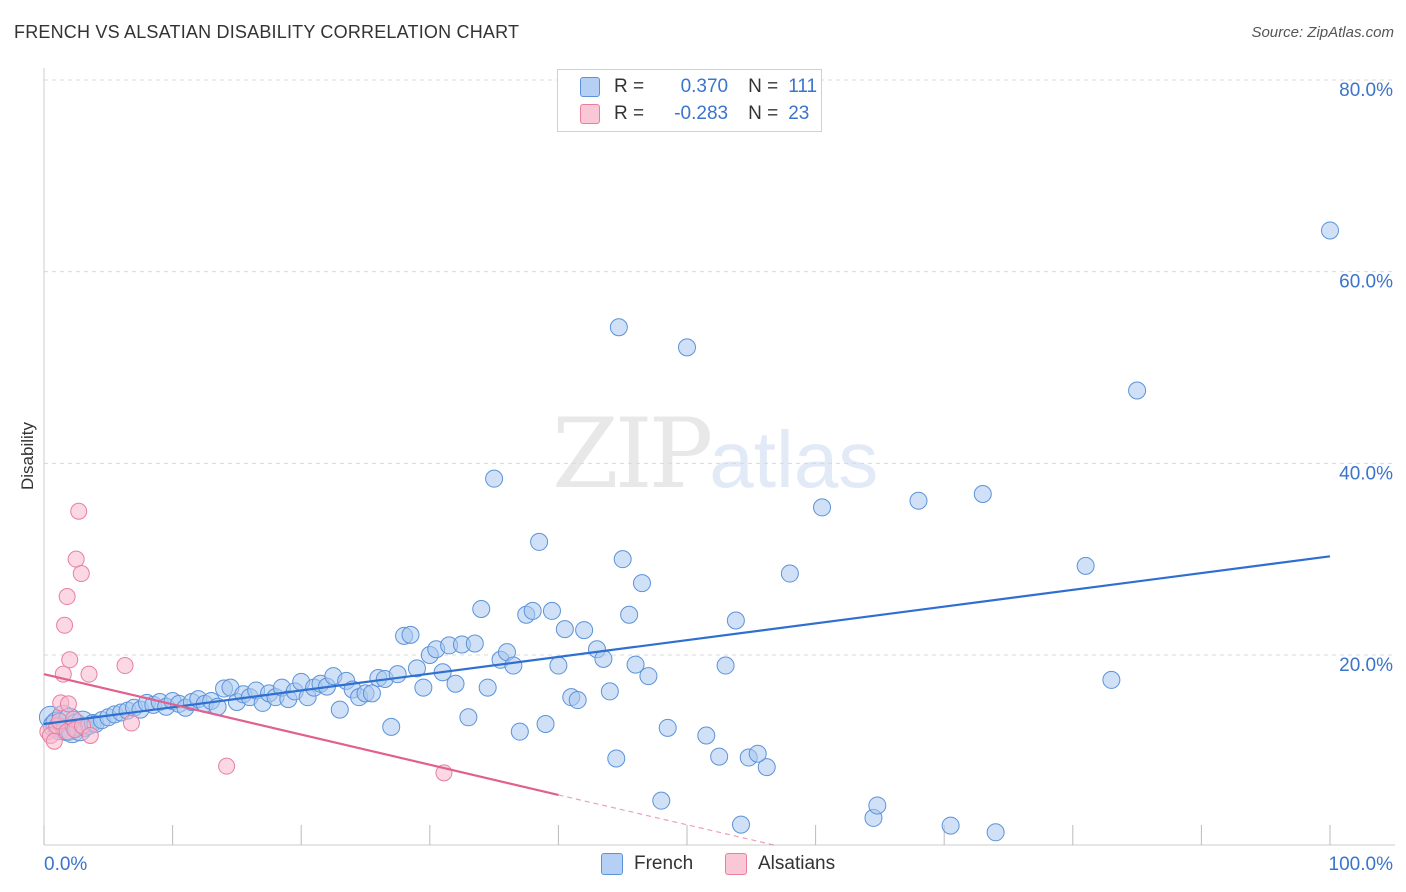 The image size is (1406, 892). What do you see at coordinates (694, 114) in the screenshot?
I see `legend-row-alsatians: R = -0.283 N = 23` at bounding box center [694, 114].